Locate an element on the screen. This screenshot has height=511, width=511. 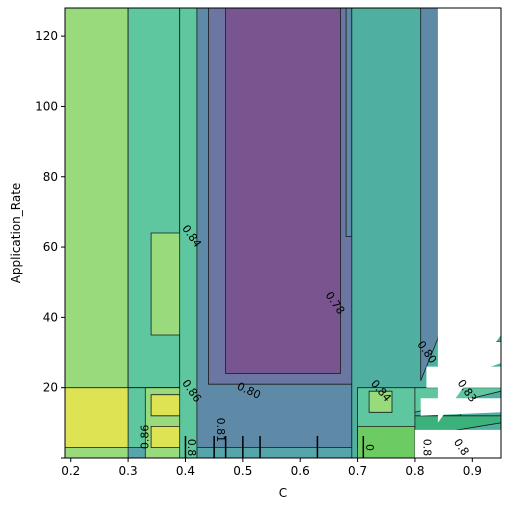
contour-region-0.91 is located at coordinates (386, 441).